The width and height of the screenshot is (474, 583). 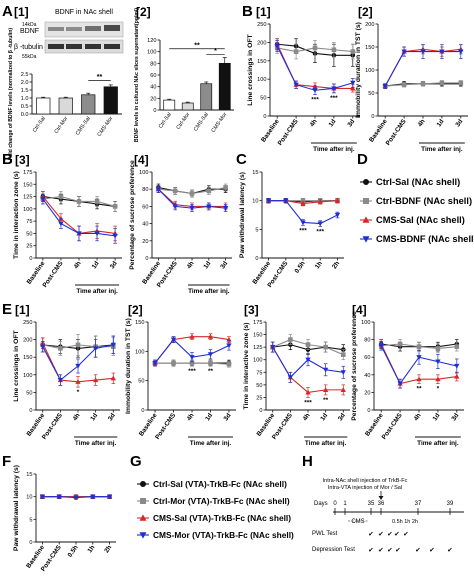 What do you see at coordinates (29, 475) in the screenshot?
I see `y-tick-label: 15` at bounding box center [29, 475].